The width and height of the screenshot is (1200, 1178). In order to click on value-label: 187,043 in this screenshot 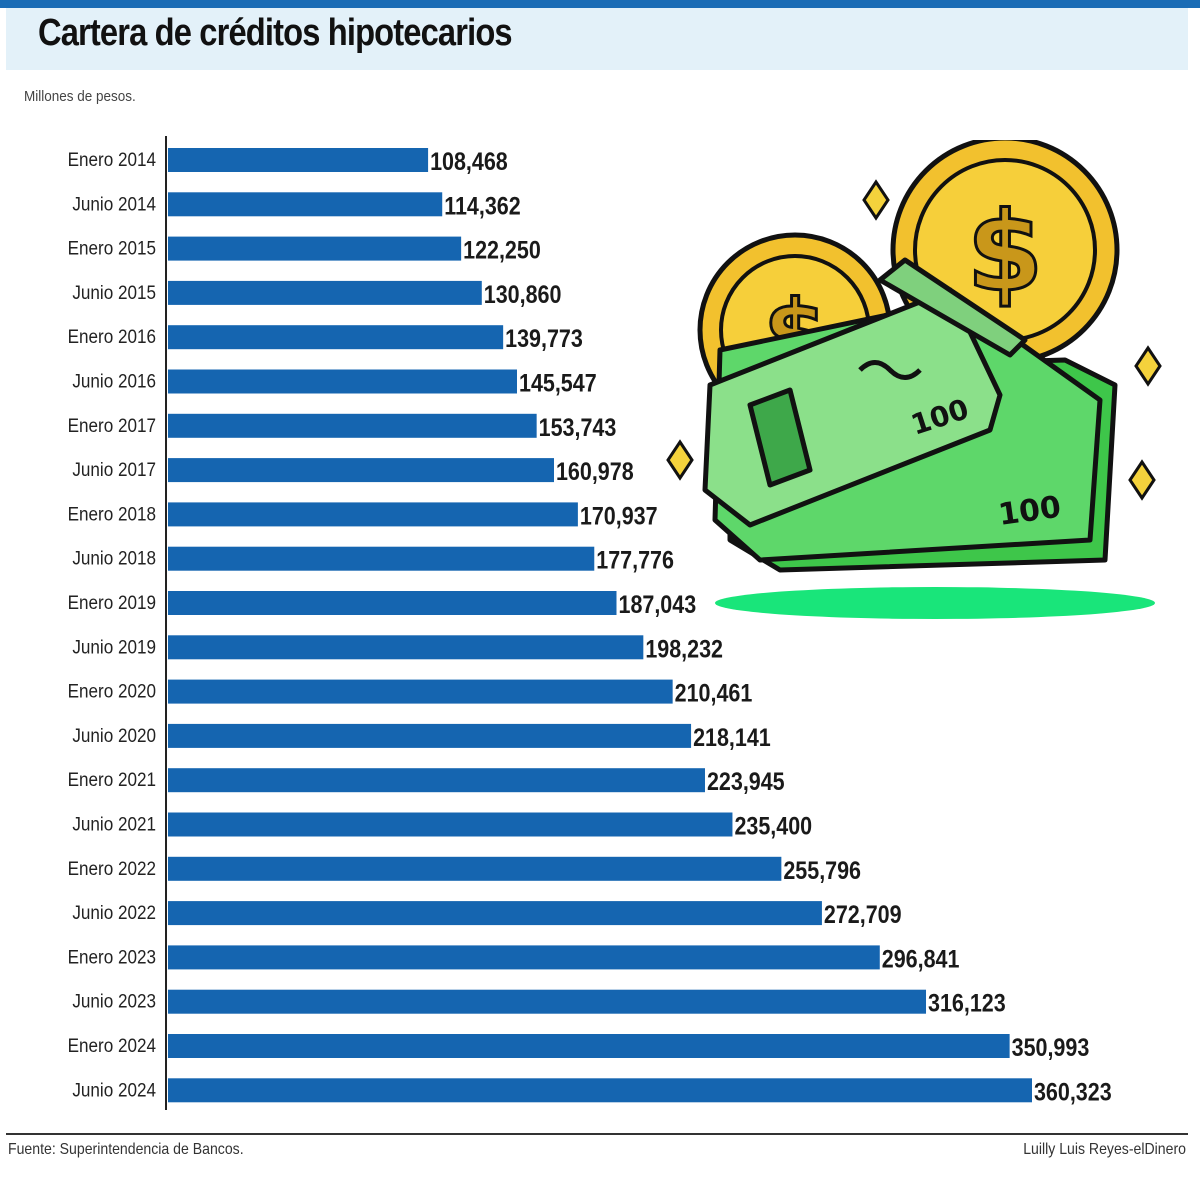, I will do `click(658, 604)`.